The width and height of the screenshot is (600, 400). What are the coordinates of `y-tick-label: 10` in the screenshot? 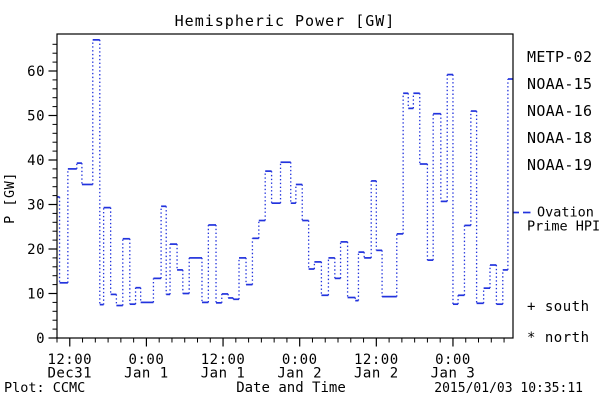 It's located at (36, 295).